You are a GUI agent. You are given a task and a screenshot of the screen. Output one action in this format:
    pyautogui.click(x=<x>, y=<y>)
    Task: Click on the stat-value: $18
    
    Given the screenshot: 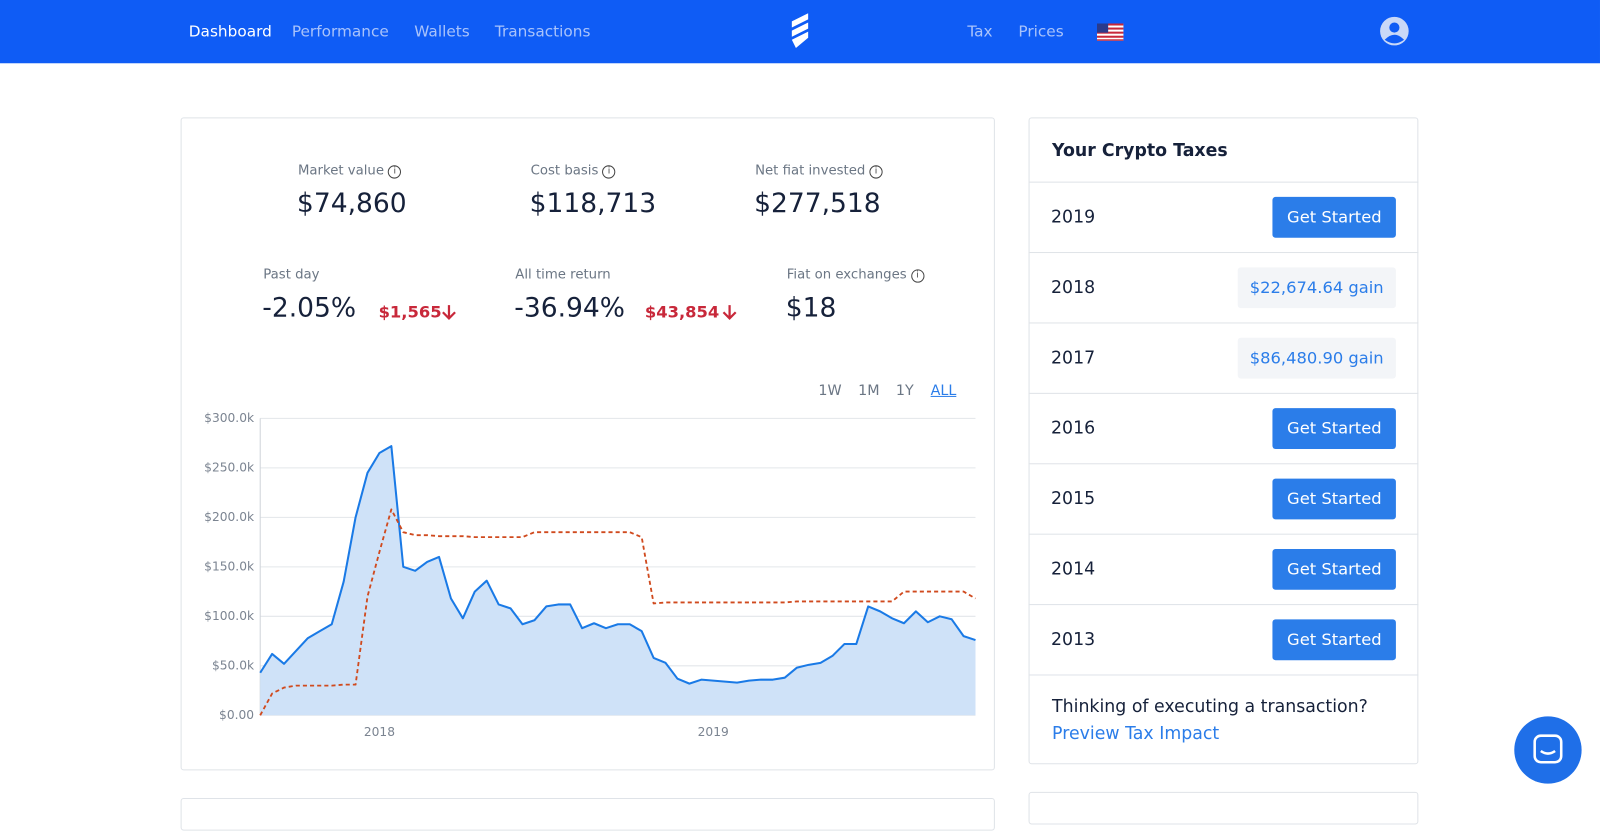 What is the action you would take?
    pyautogui.click(x=811, y=308)
    